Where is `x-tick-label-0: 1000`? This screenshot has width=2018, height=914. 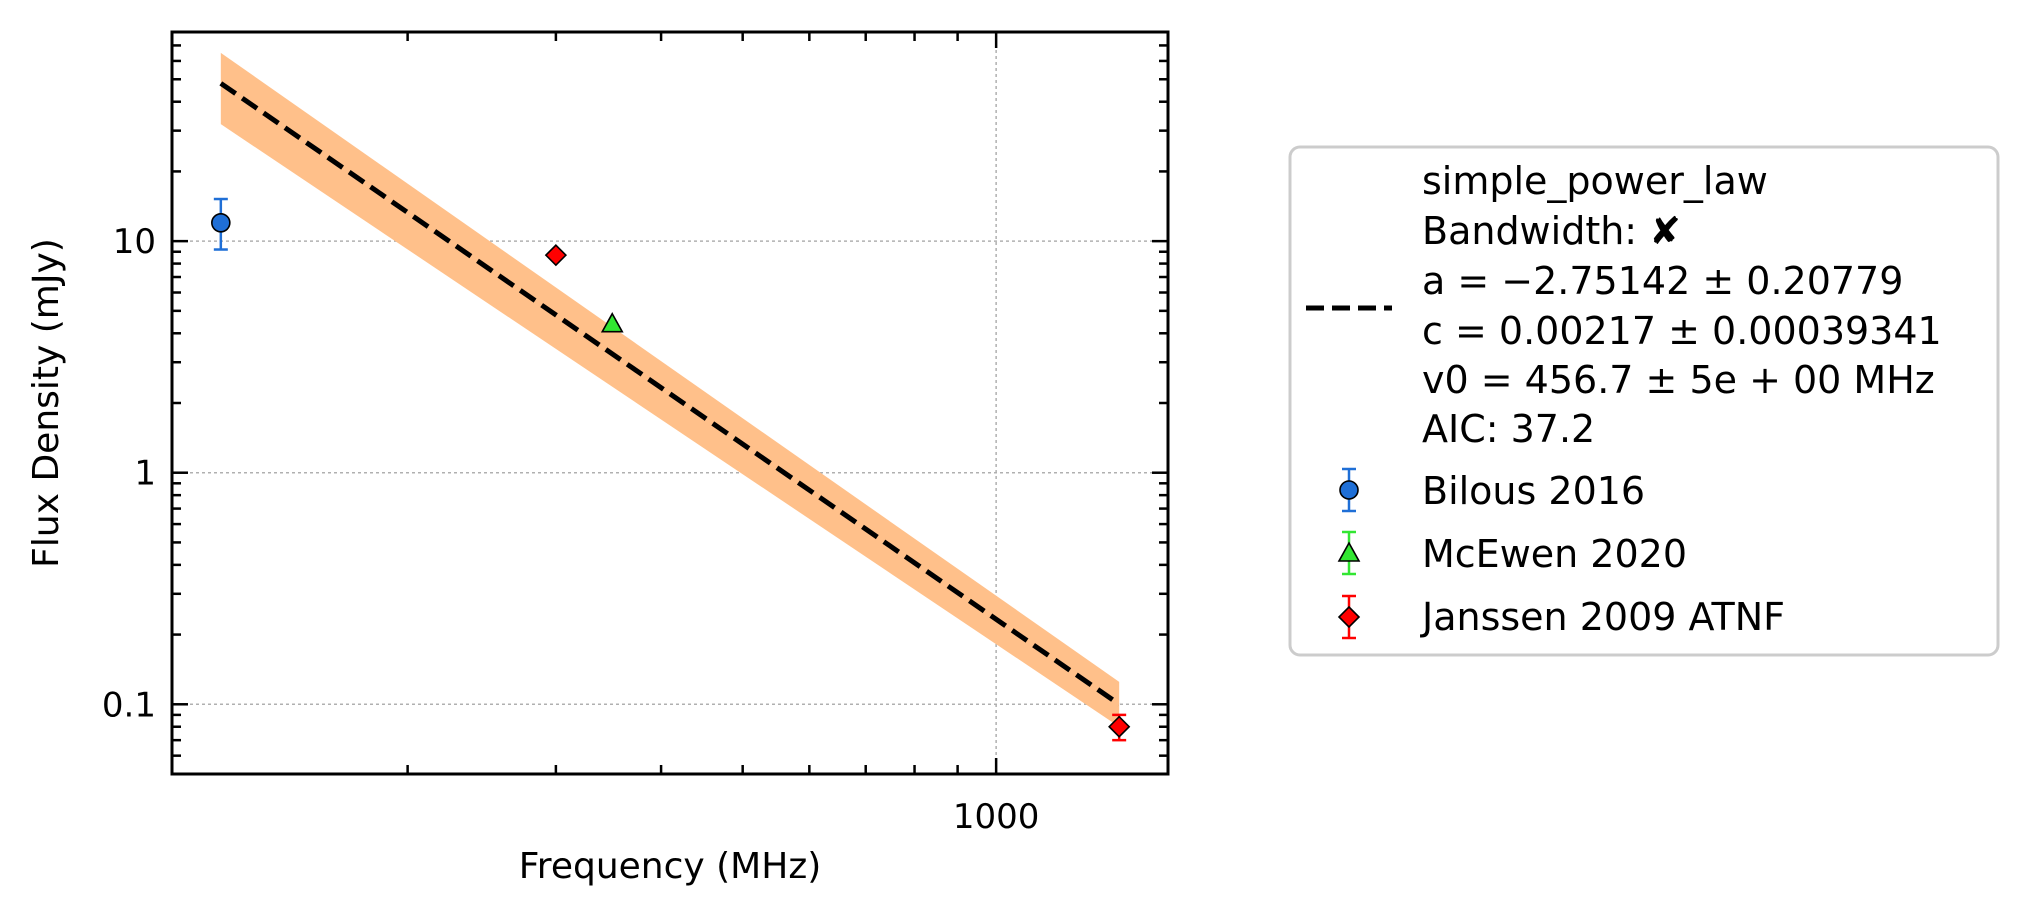
x-tick-label-0: 1000 is located at coordinates (996, 817).